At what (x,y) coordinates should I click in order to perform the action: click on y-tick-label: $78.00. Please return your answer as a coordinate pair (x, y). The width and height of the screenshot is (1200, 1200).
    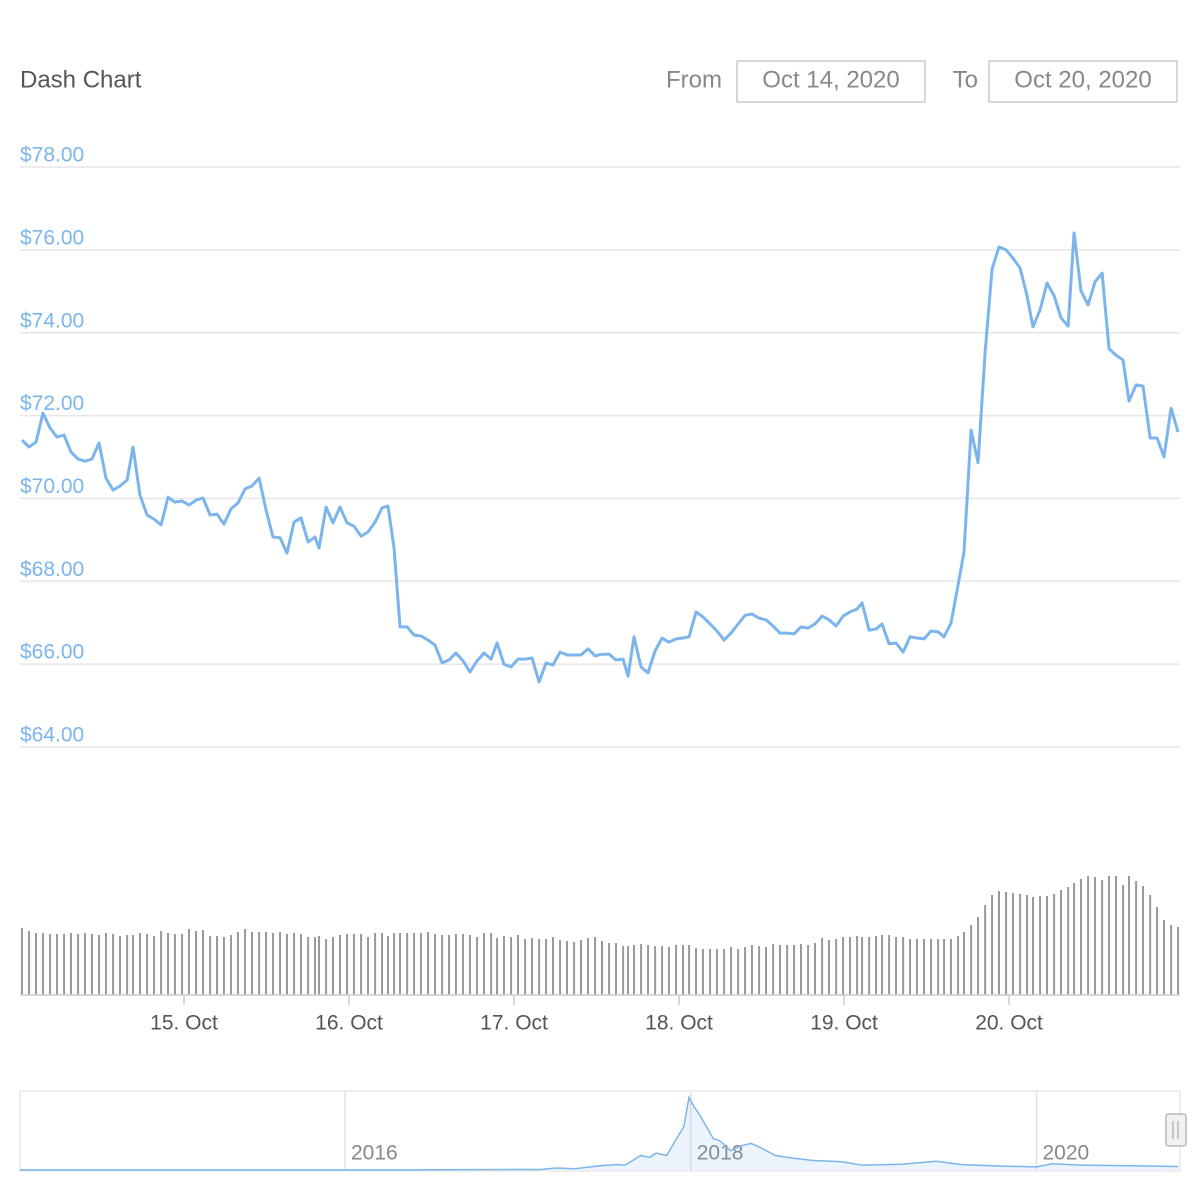
    Looking at the image, I should click on (52, 155).